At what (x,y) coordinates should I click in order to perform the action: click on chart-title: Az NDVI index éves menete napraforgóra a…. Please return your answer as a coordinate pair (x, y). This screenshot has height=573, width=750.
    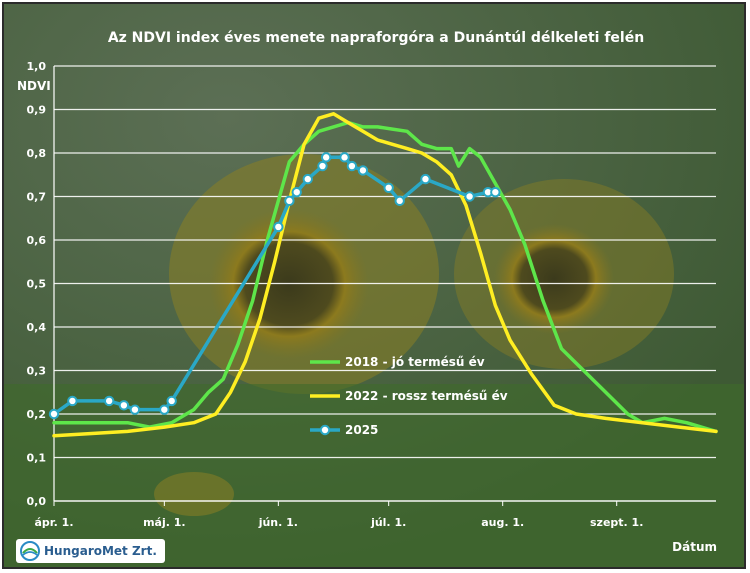
    Looking at the image, I should click on (376, 38).